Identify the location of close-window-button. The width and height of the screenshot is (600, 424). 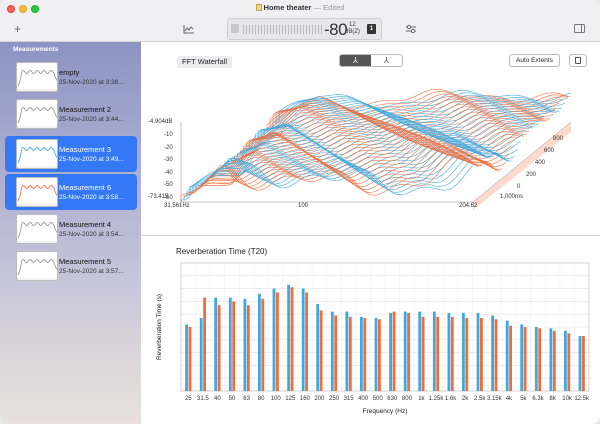
(11, 9).